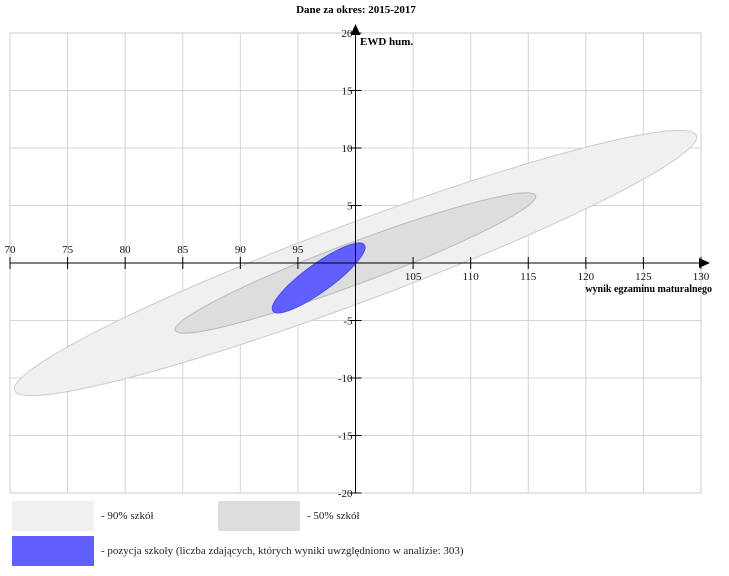  I want to click on y-tick-label: 15, so click(348, 92).